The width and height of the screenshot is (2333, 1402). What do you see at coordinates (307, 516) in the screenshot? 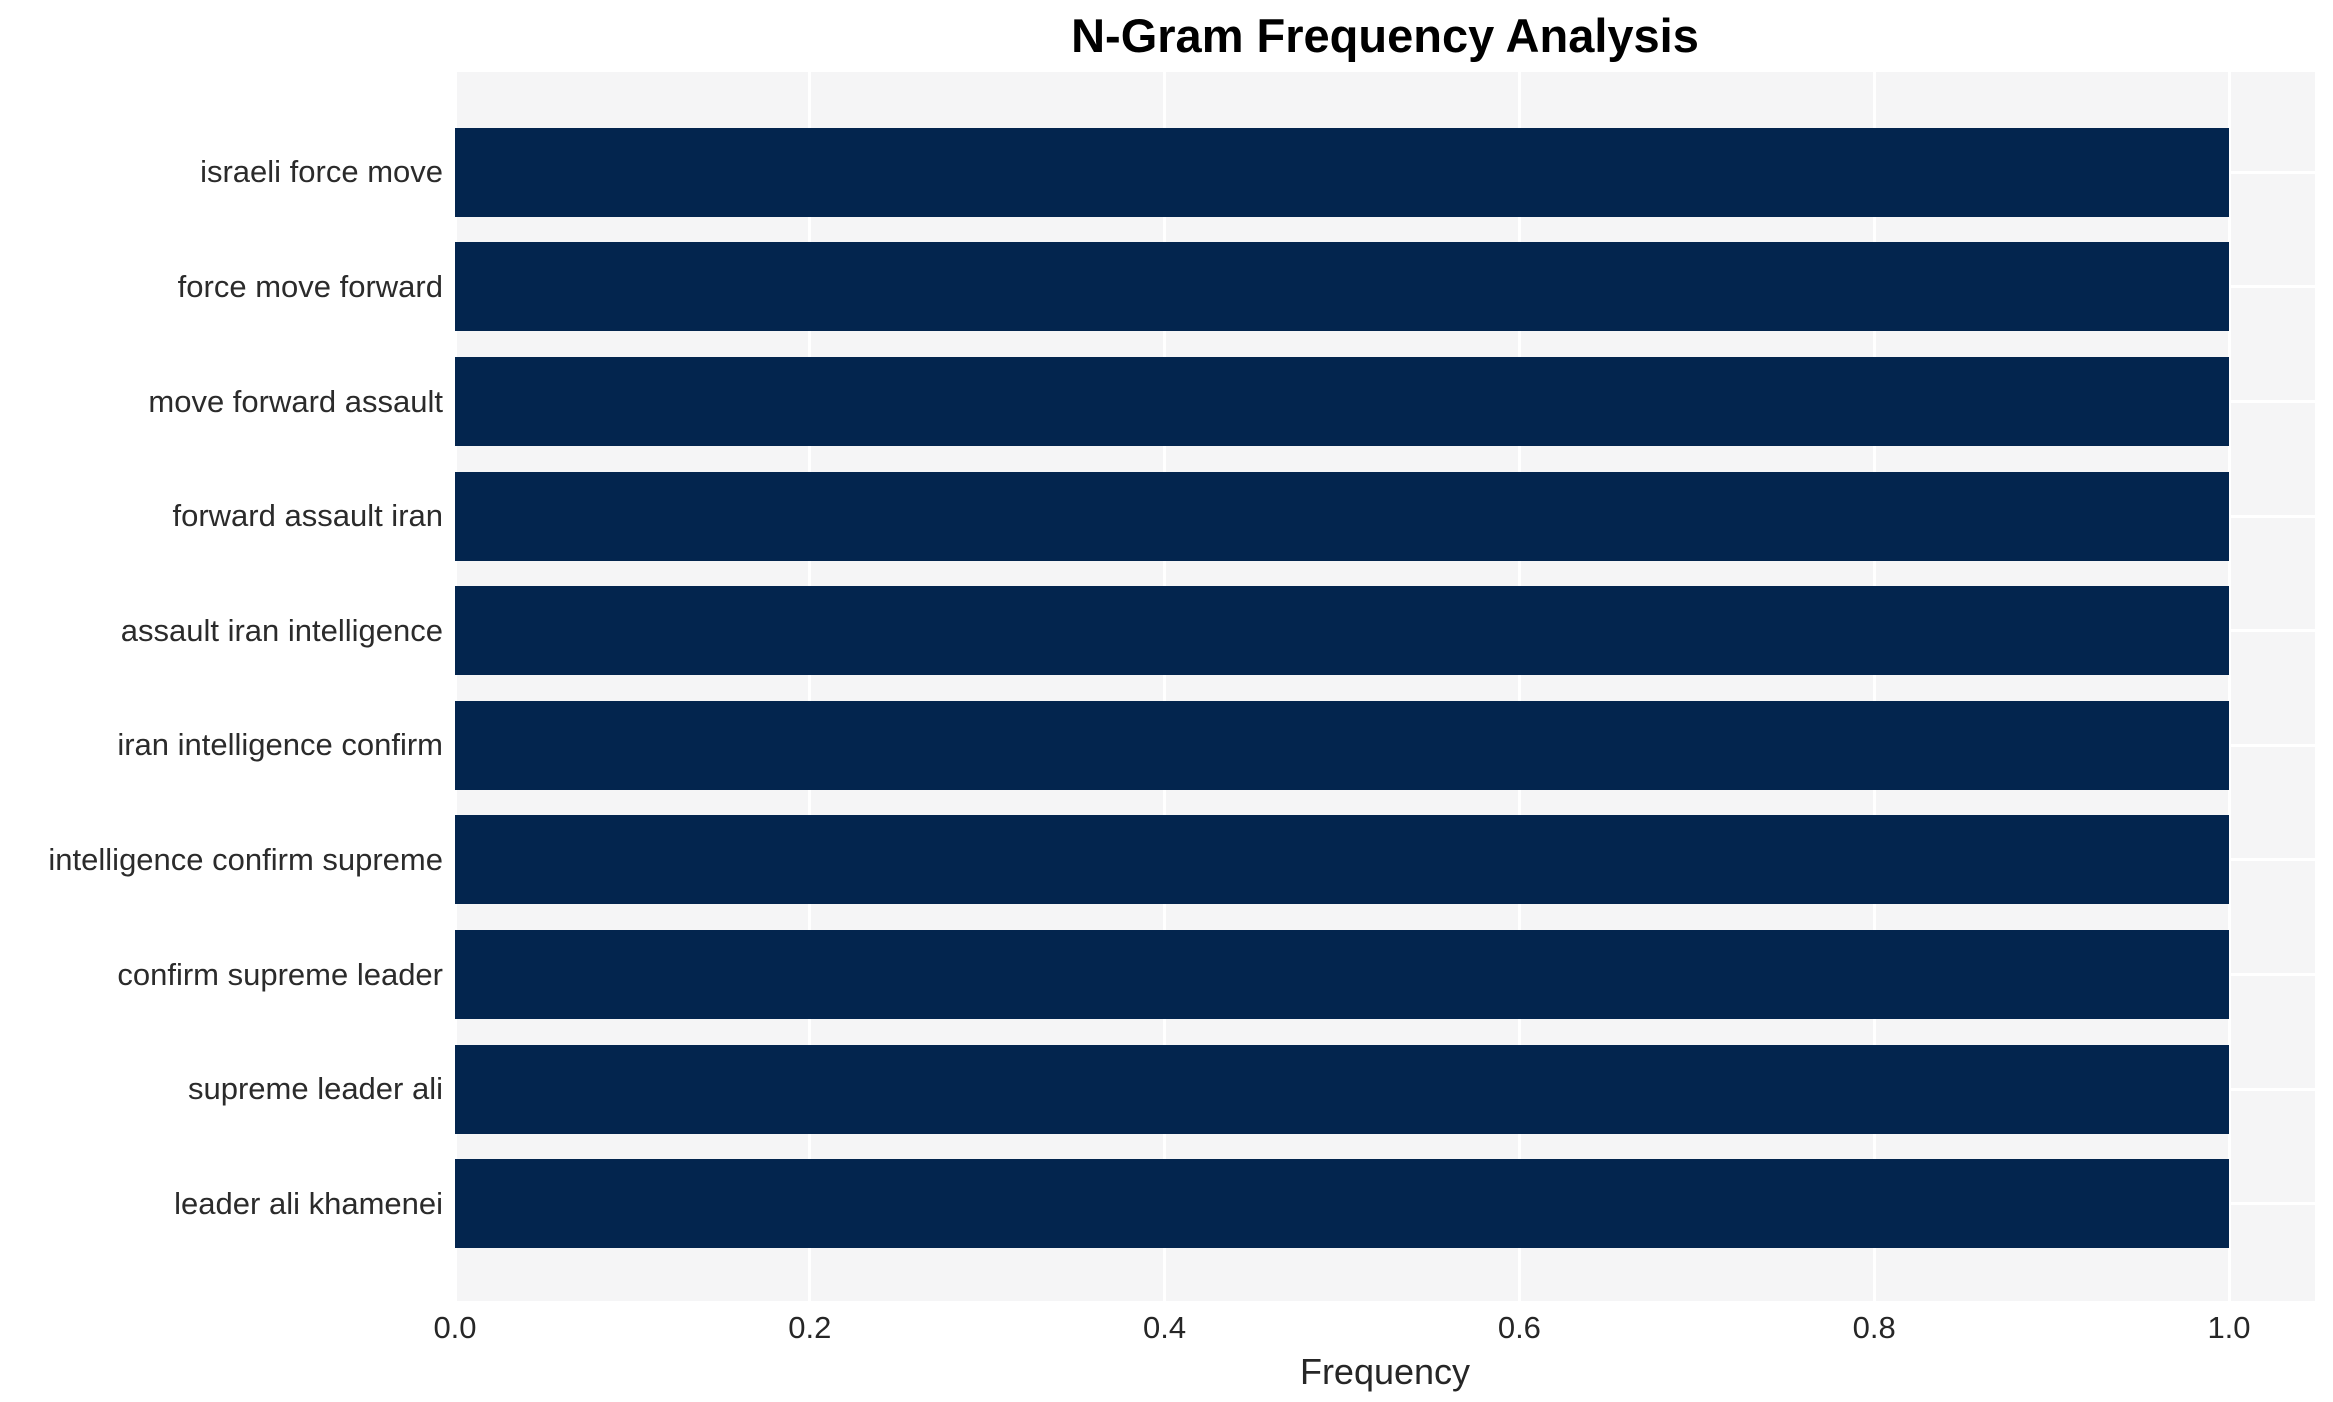
I see `y-axis-label: forward assault iran` at bounding box center [307, 516].